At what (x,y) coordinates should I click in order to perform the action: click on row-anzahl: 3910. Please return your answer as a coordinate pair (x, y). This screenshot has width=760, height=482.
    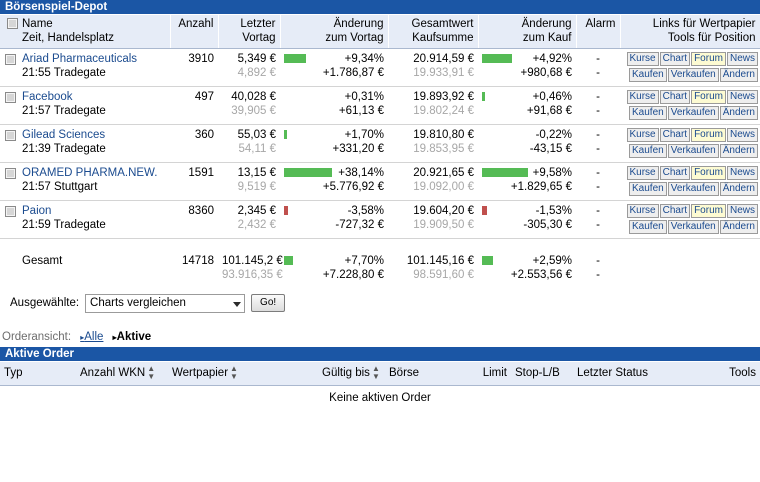
    Looking at the image, I should click on (201, 59).